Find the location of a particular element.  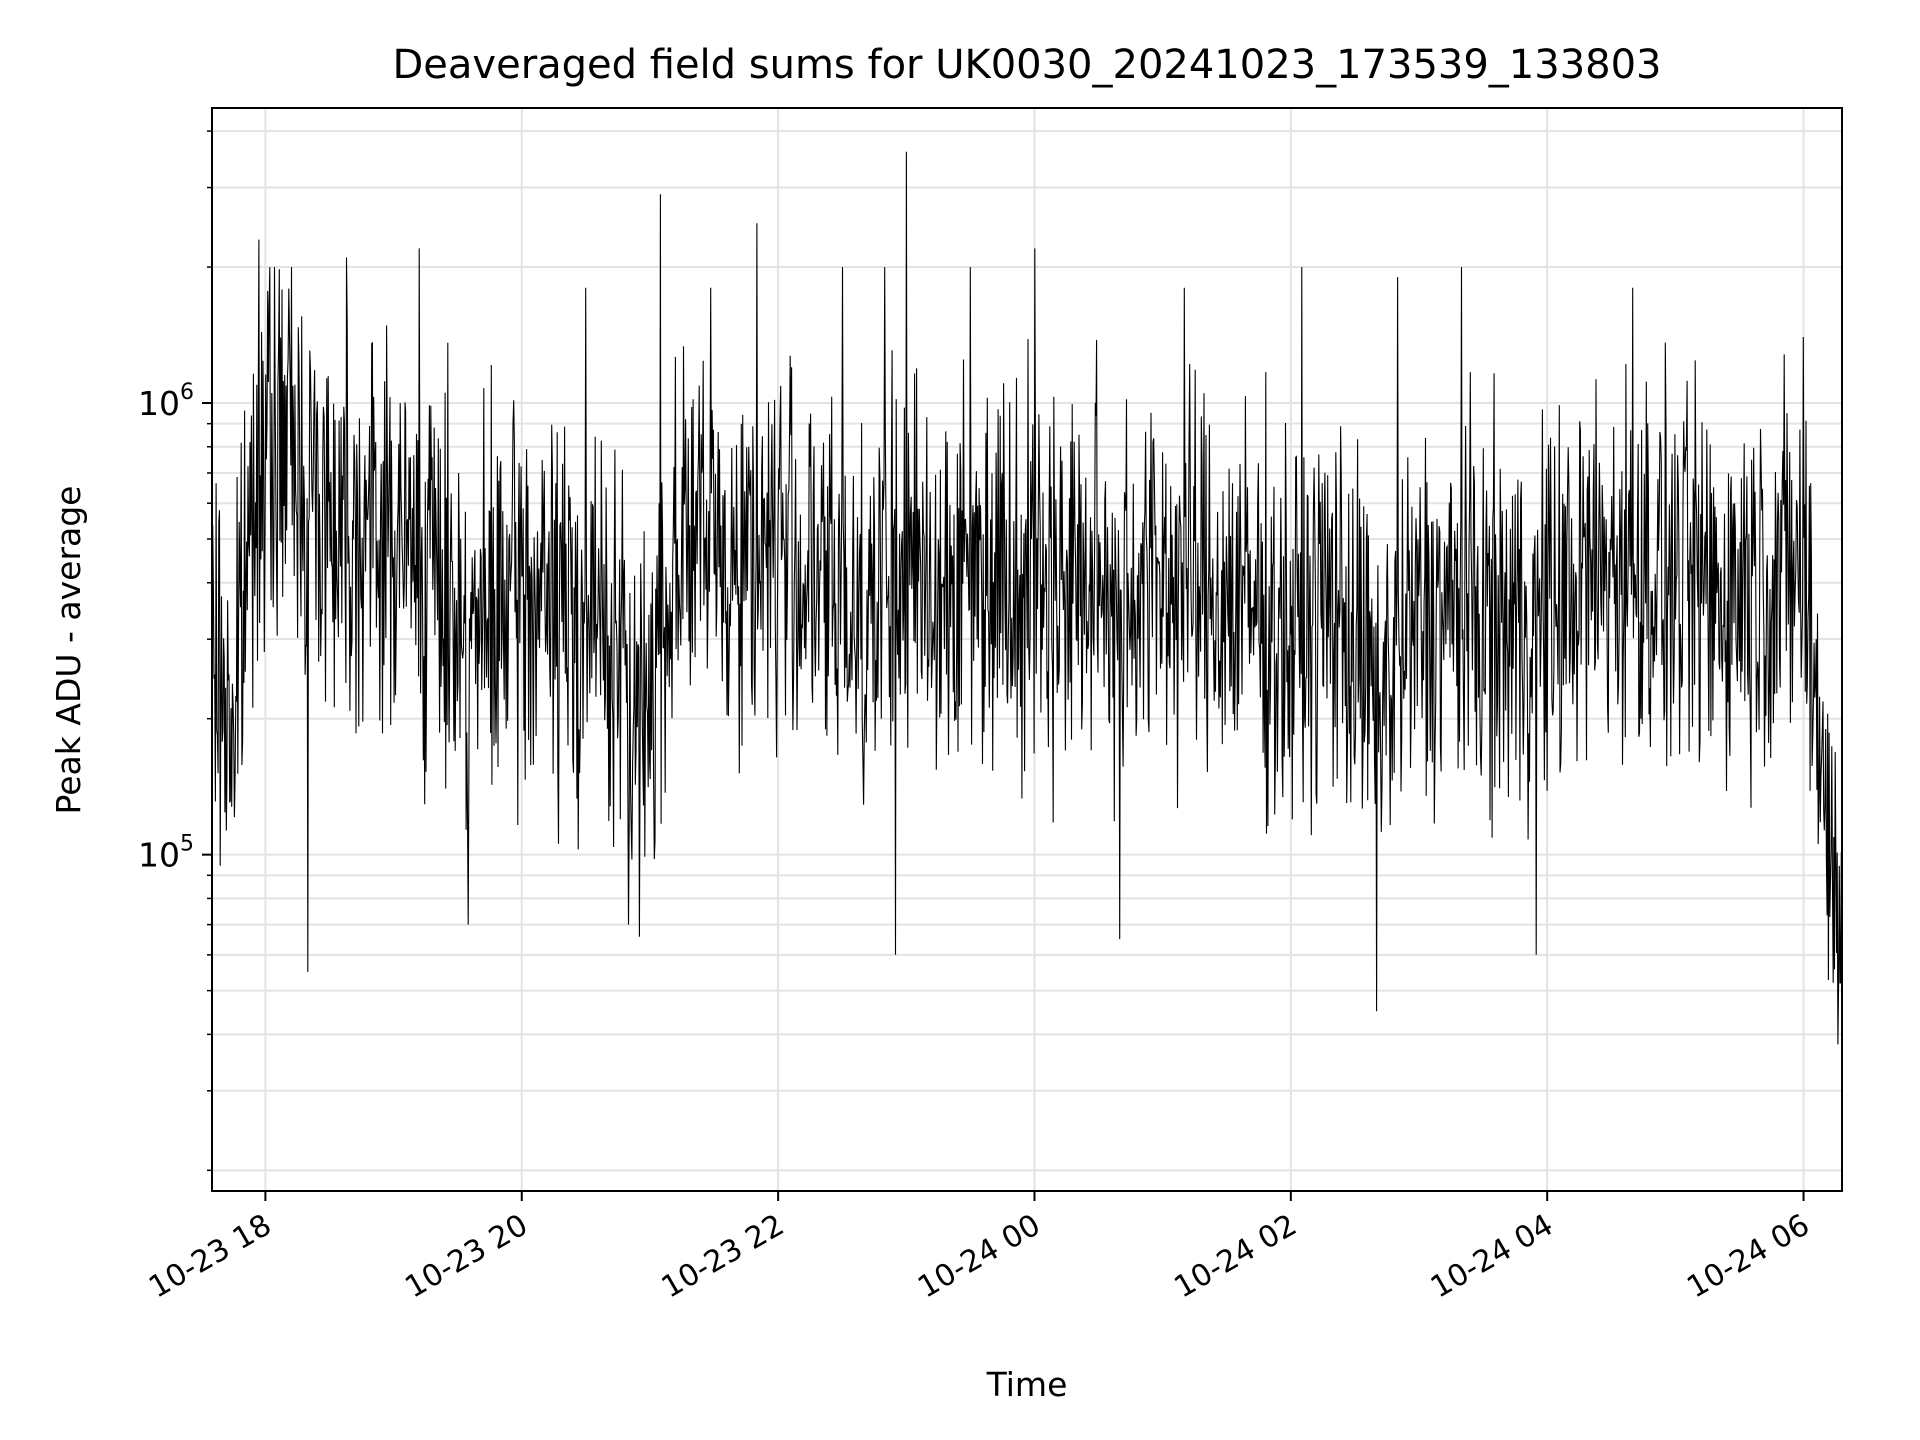

x-tick-label: 10-24 04 is located at coordinates (1492, 1257).